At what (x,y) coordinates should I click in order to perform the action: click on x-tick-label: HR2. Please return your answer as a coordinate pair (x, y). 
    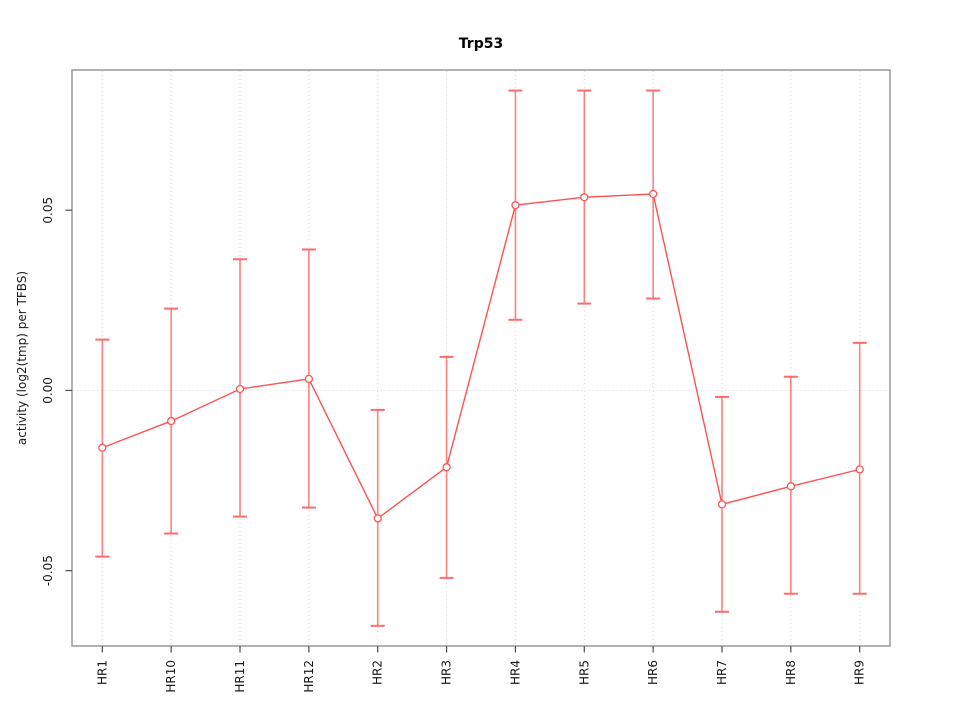
    Looking at the image, I should click on (378, 672).